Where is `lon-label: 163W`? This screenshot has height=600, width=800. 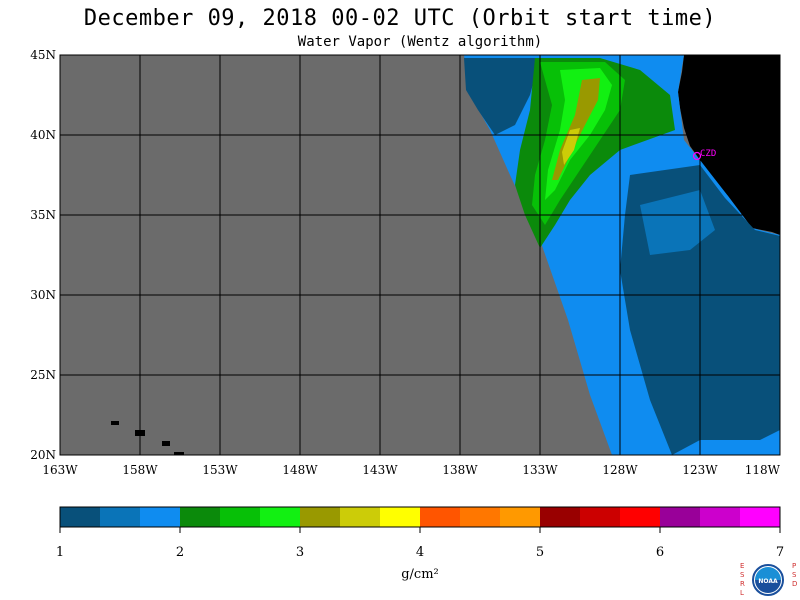
lon-label: 163W is located at coordinates (60, 470).